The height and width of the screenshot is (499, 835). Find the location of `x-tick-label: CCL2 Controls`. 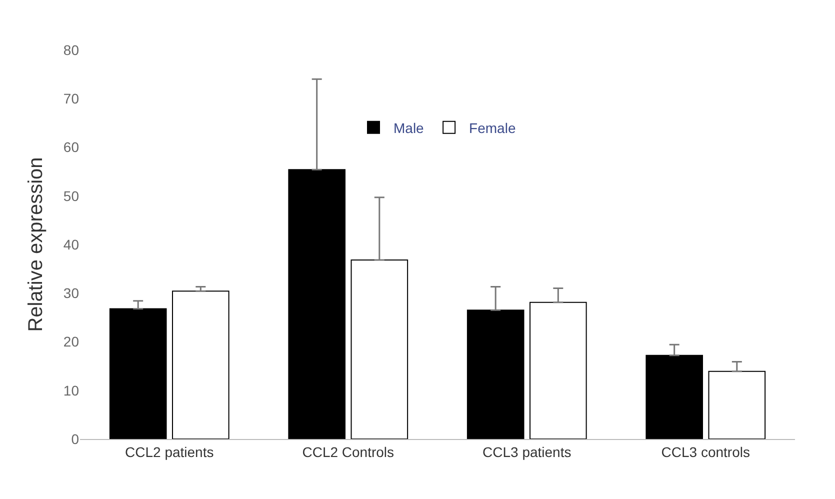

x-tick-label: CCL2 Controls is located at coordinates (348, 452).